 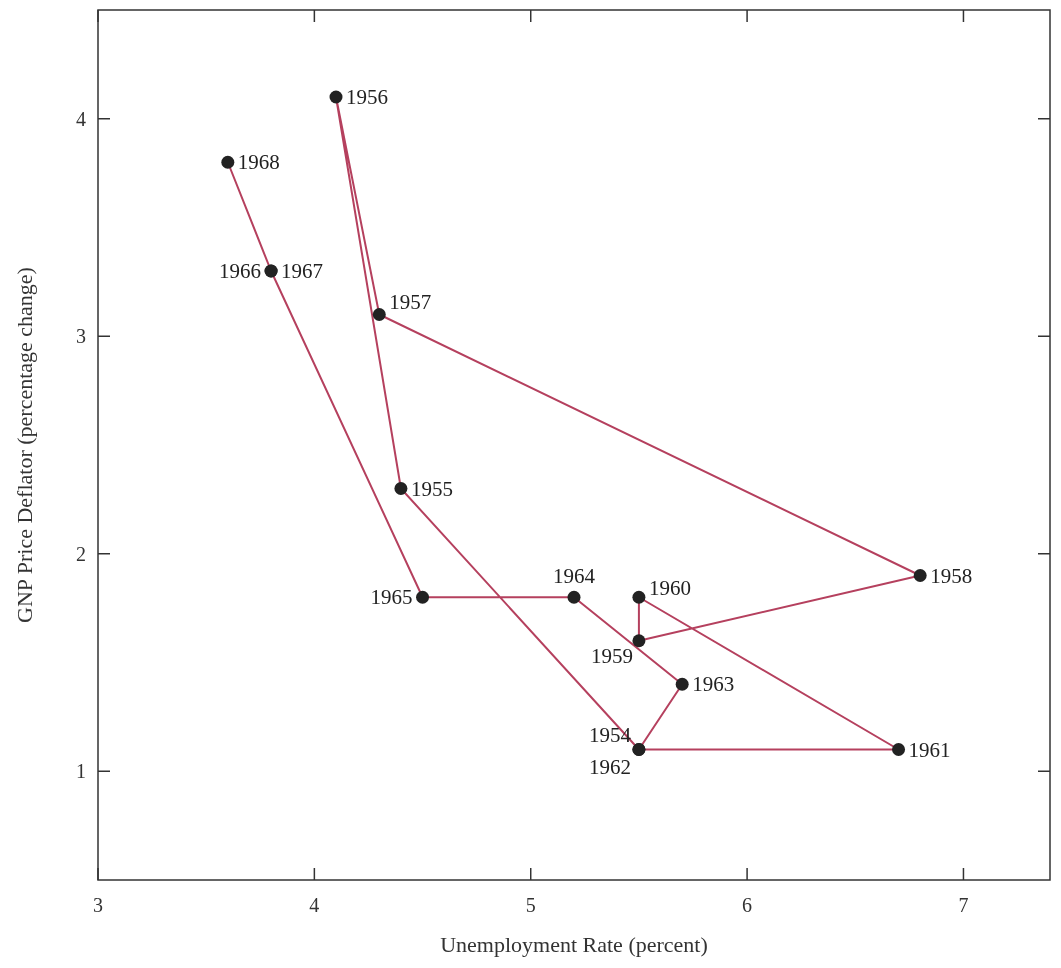 I want to click on annotation: 1966, so click(x=240, y=271).